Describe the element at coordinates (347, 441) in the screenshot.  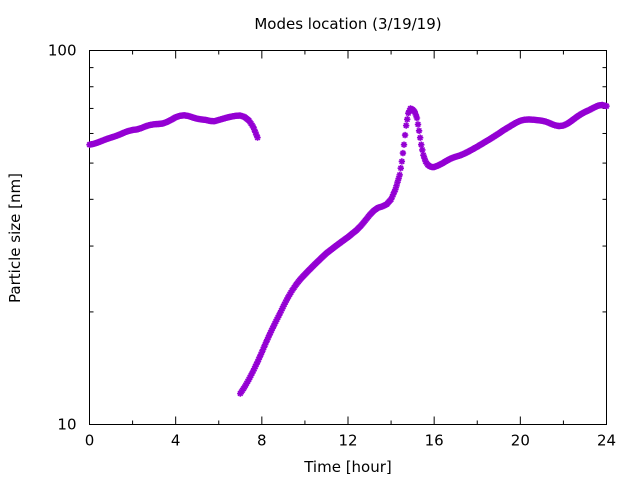
I see `x-tick-label: 12` at that location.